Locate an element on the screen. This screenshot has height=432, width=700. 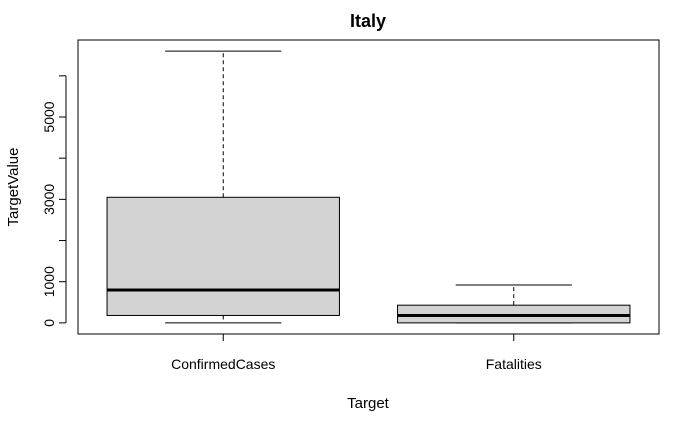
y-tick-label: 3000 is located at coordinates (49, 199).